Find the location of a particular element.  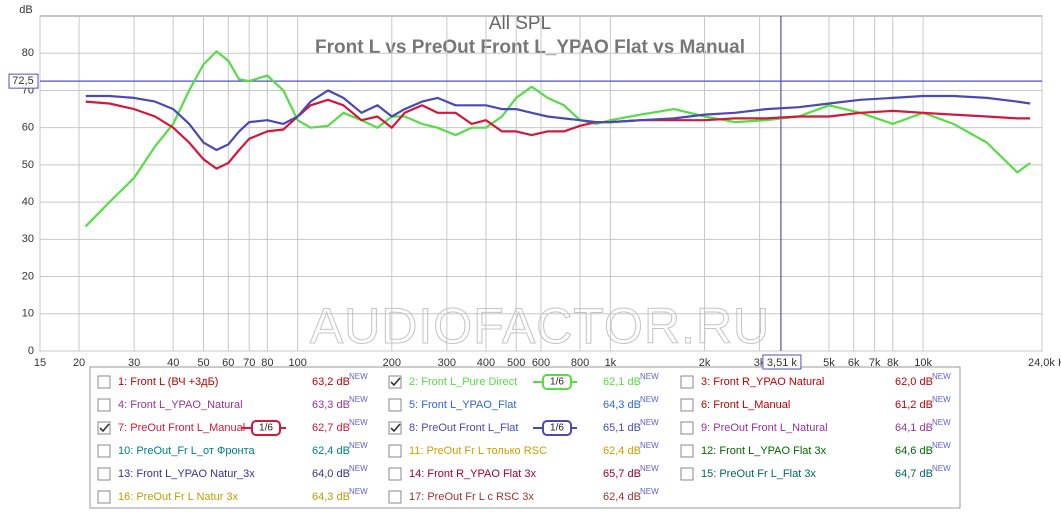

x-tick-label: 70 is located at coordinates (249, 363).